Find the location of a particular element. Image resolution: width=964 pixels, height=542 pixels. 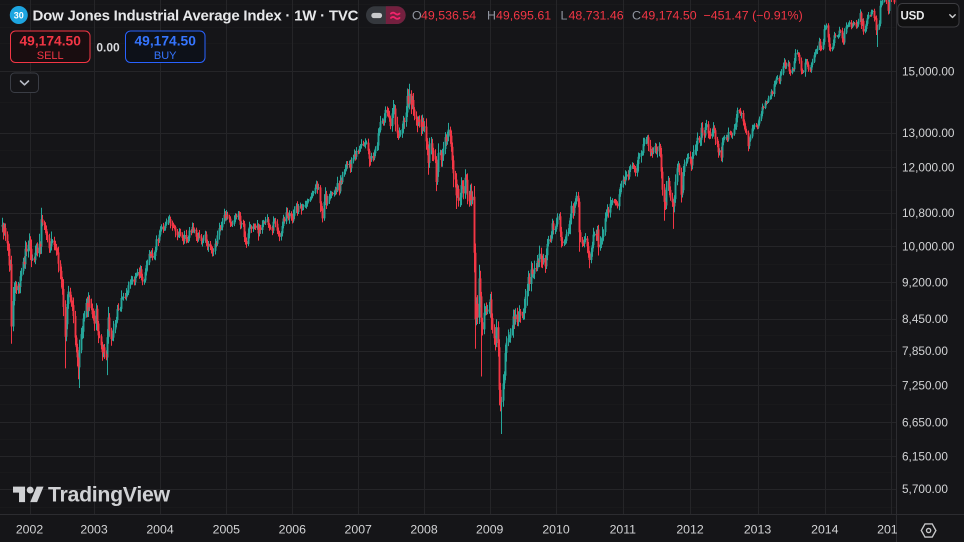

svg-text: 9,200.00 is located at coordinates (925, 282).